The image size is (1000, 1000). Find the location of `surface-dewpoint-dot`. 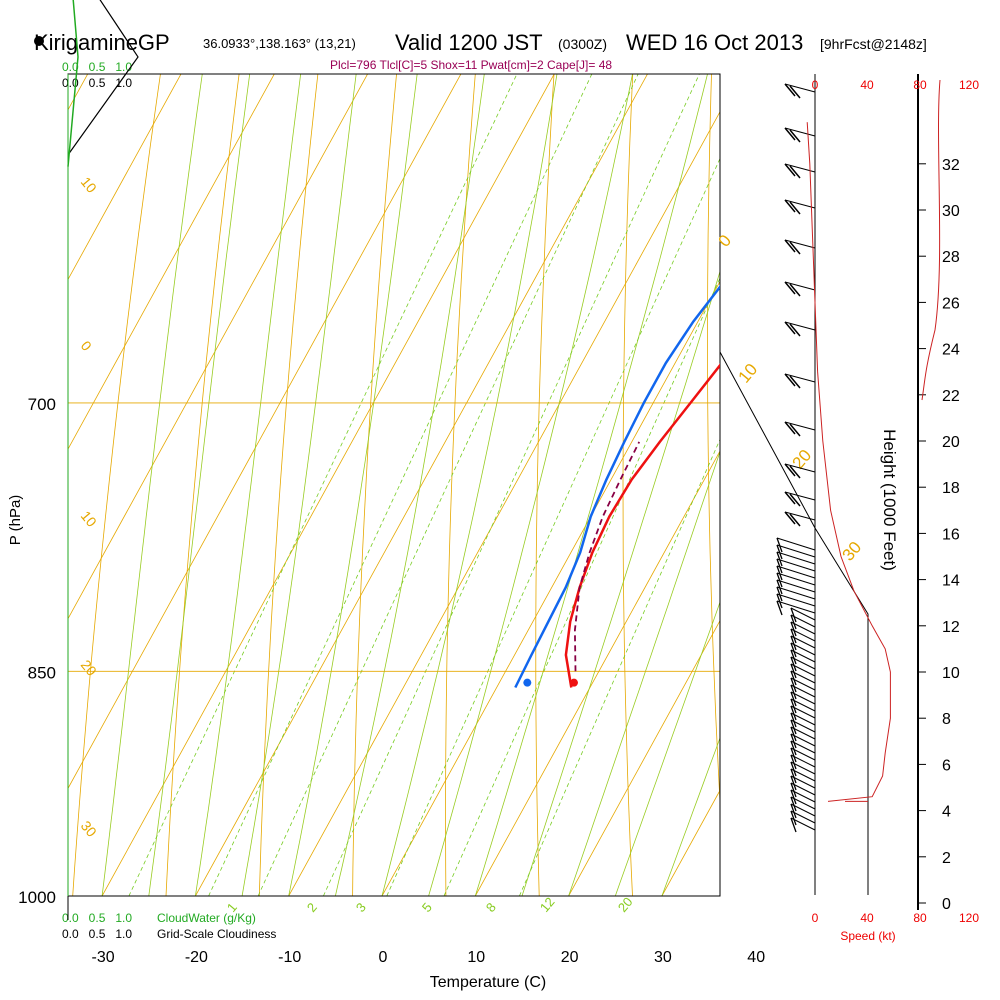

surface-dewpoint-dot is located at coordinates (527, 682).